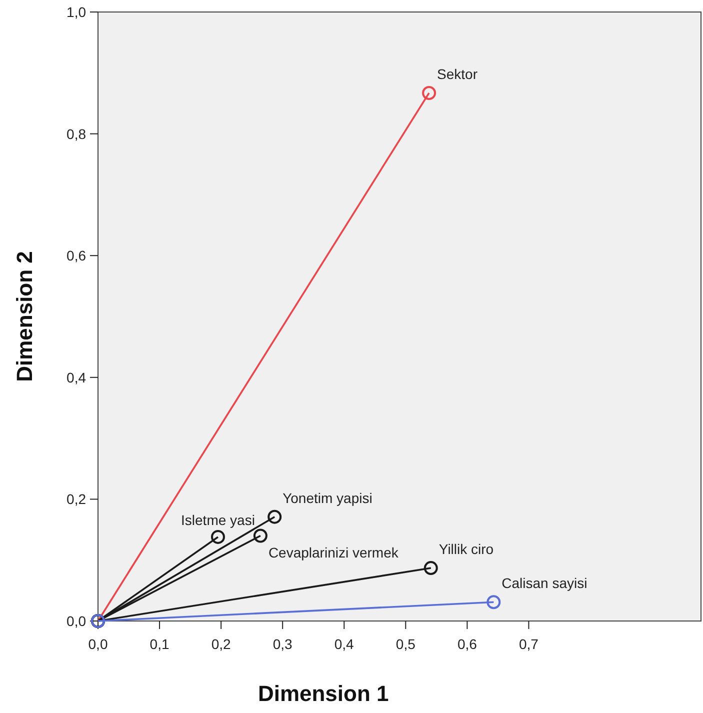 Image resolution: width=703 pixels, height=713 pixels. What do you see at coordinates (334, 552) in the screenshot?
I see `series-label: Cevaplarinizi vermek` at bounding box center [334, 552].